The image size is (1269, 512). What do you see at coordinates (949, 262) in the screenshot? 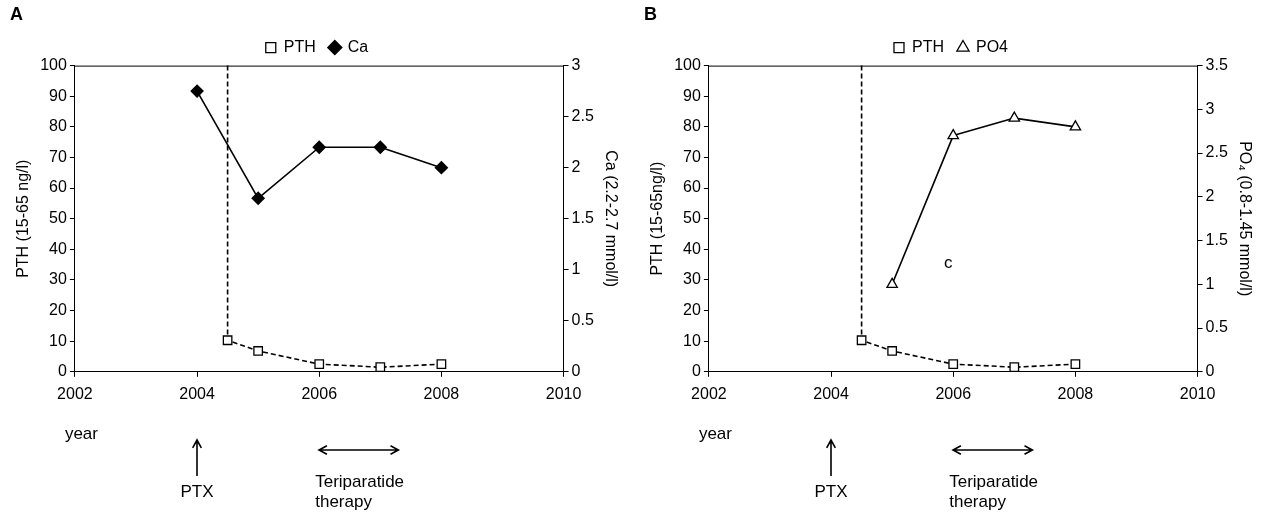
I see `annotation: c` at bounding box center [949, 262].